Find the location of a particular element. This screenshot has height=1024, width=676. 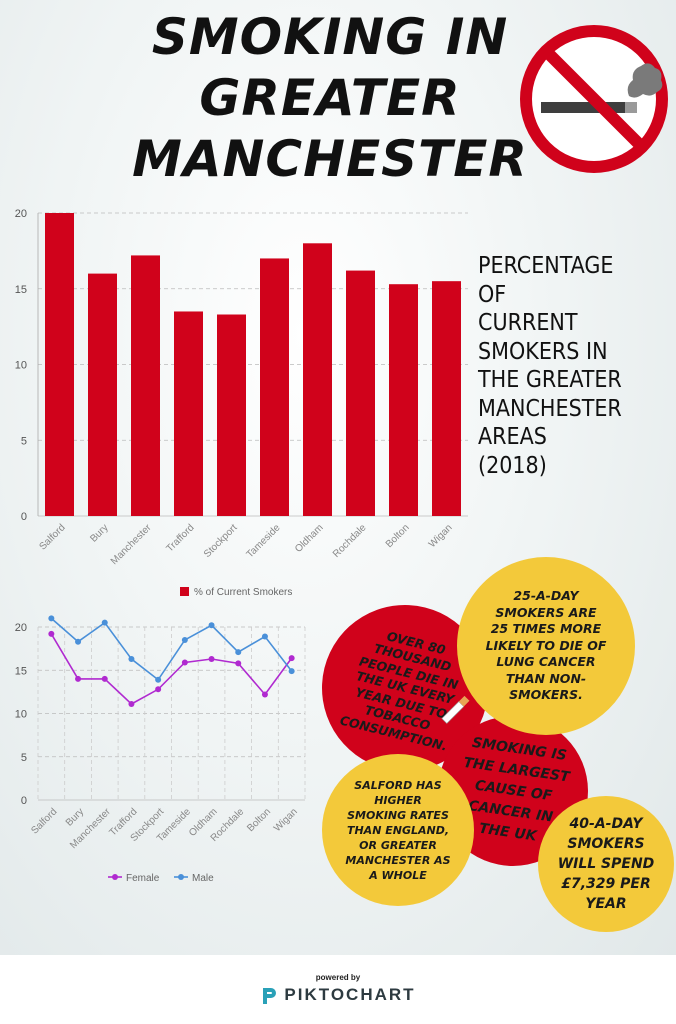

fact-text: £7,329 PER is located at coordinates (606, 884).